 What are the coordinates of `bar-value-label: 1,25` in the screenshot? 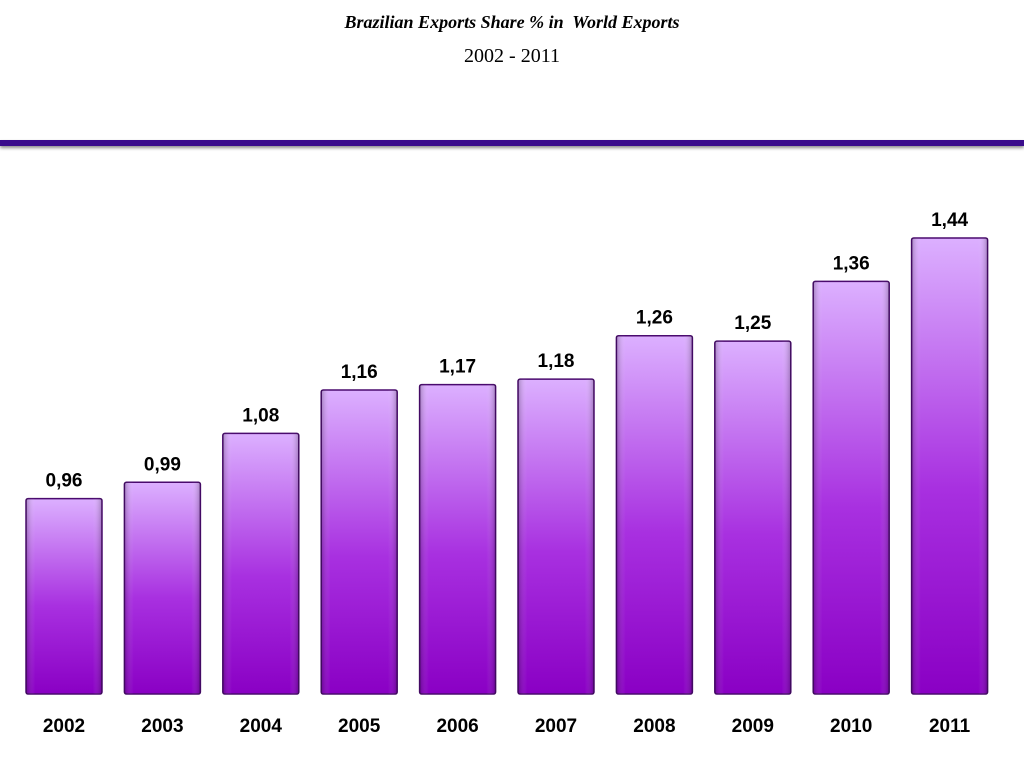 It's located at (752, 323).